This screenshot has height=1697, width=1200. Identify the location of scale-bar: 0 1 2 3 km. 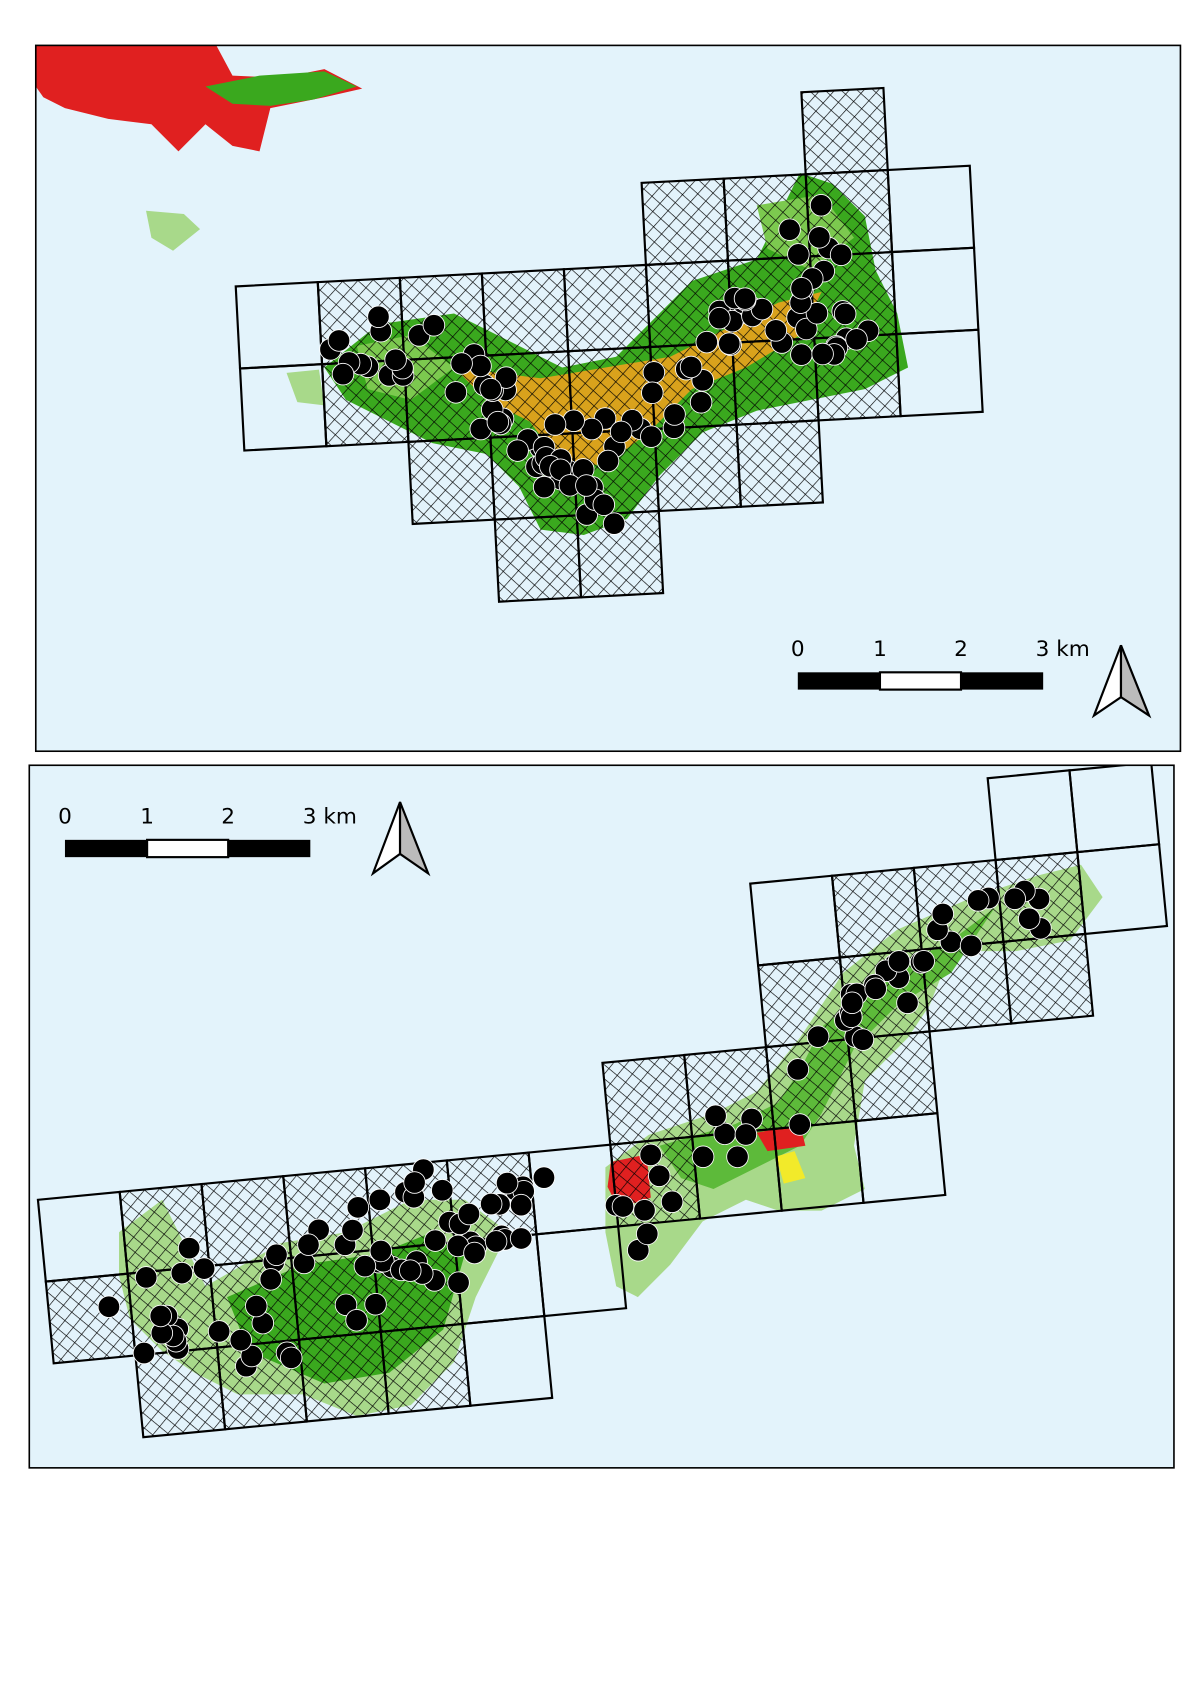
(940, 664).